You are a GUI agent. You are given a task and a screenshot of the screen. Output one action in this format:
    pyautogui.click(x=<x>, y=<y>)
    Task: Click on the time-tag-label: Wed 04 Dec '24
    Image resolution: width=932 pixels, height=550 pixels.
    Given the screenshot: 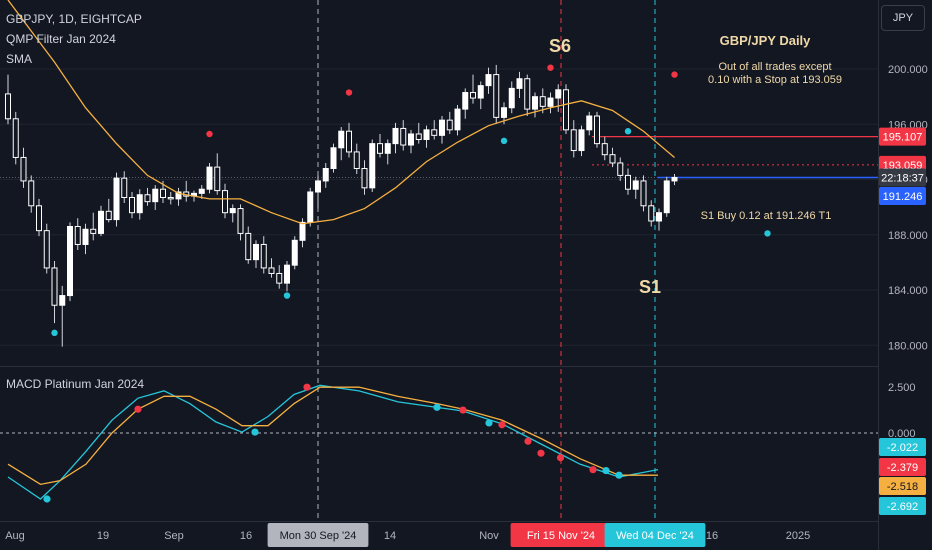 What is the action you would take?
    pyautogui.click(x=655, y=536)
    